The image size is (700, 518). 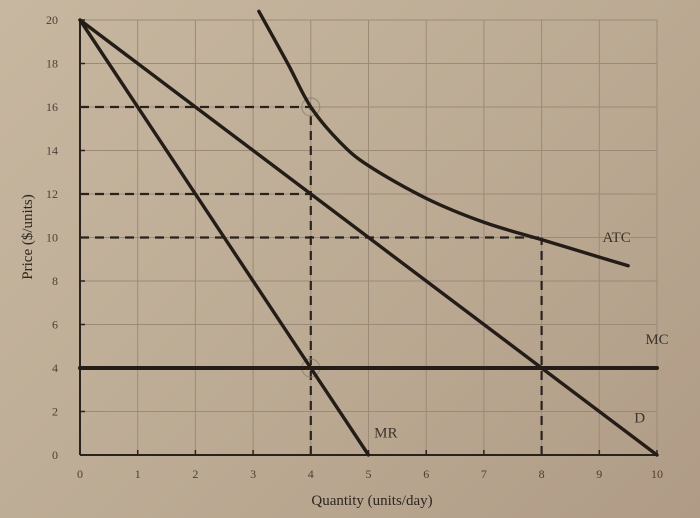 I want to click on x-tick-label: 8, so click(x=542, y=474).